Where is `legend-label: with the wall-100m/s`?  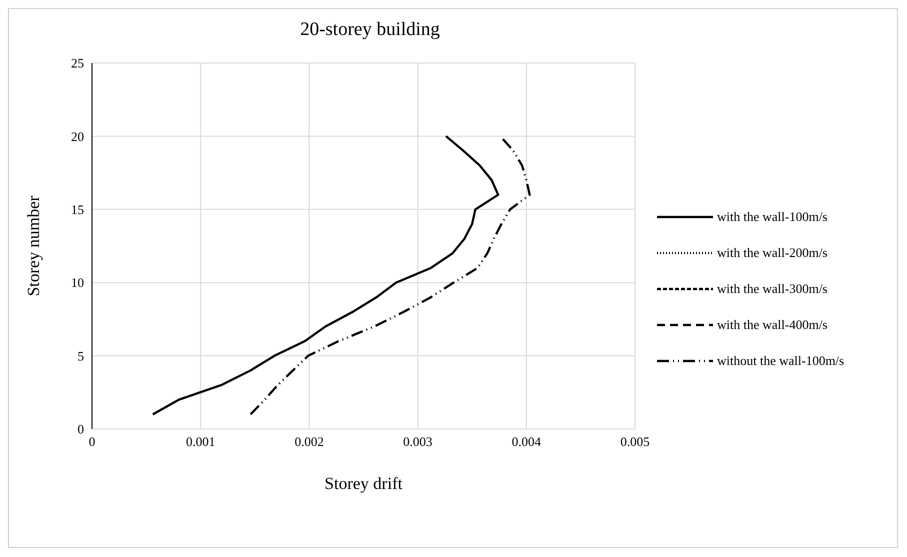
legend-label: with the wall-100m/s is located at coordinates (772, 217).